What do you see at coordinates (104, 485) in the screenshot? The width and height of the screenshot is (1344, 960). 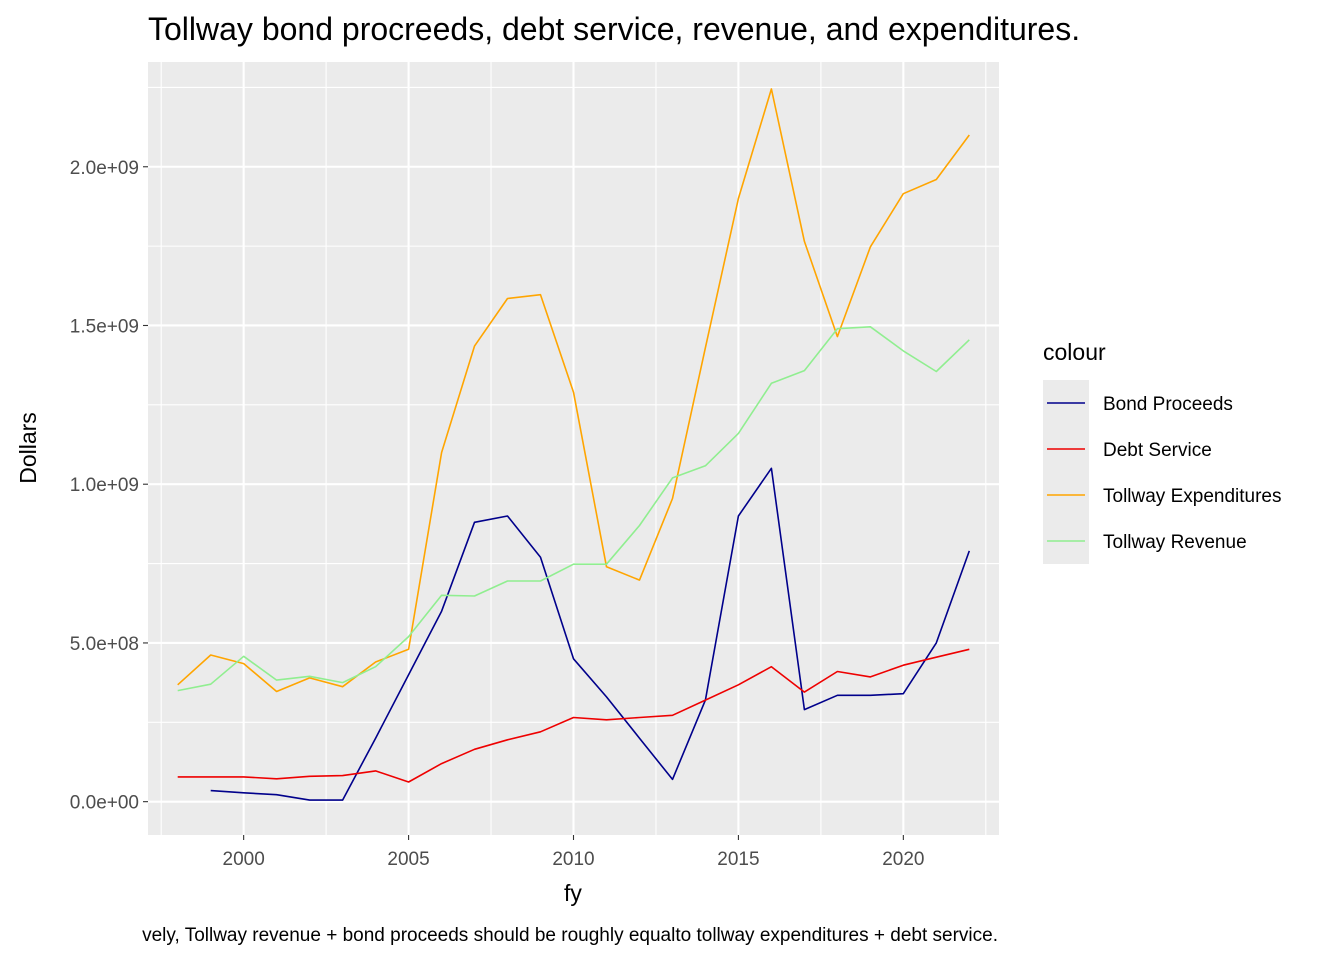 I see `y-tick-label: 1.0e+09` at bounding box center [104, 485].